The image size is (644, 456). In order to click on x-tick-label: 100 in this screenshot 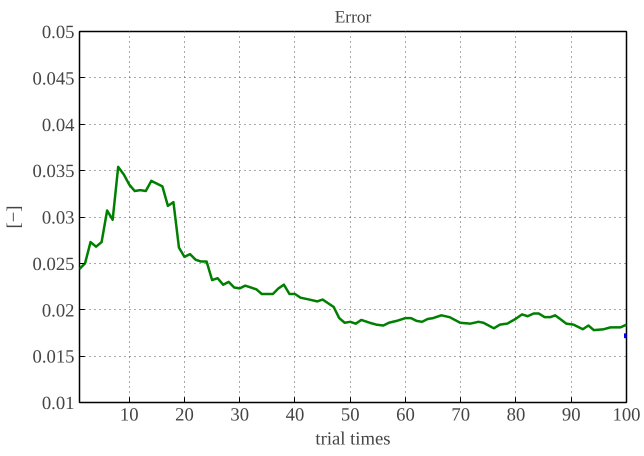, I will do `click(626, 415)`.